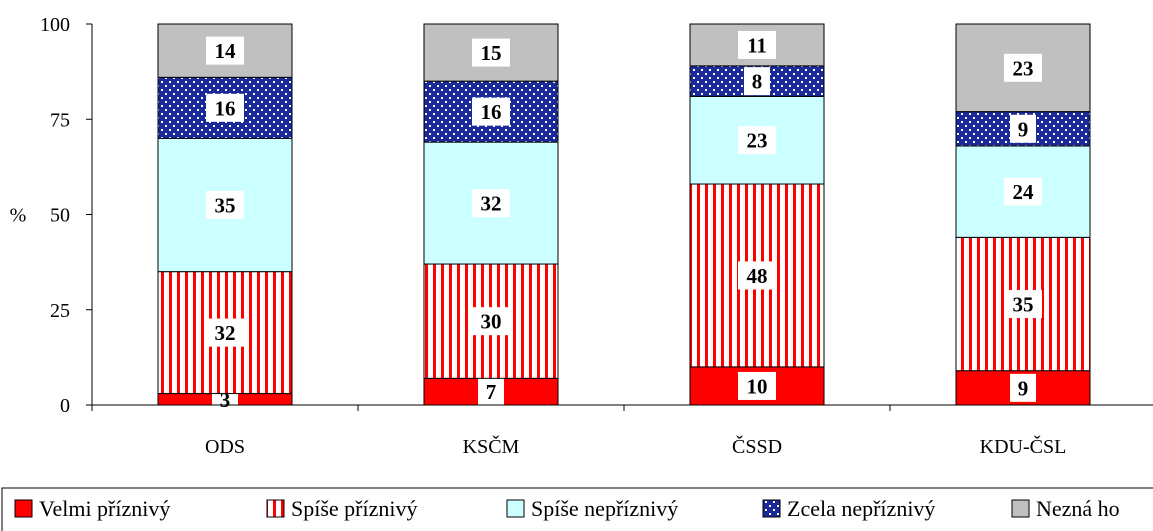  I want to click on data-label: 30, so click(491, 322).